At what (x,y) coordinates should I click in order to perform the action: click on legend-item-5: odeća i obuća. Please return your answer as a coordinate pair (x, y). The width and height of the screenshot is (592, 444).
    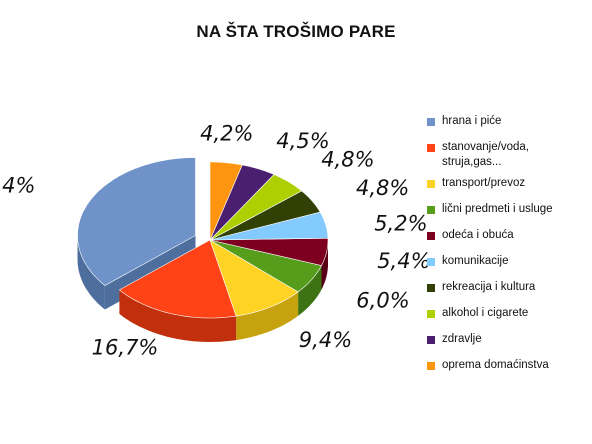
    Looking at the image, I should click on (504, 235).